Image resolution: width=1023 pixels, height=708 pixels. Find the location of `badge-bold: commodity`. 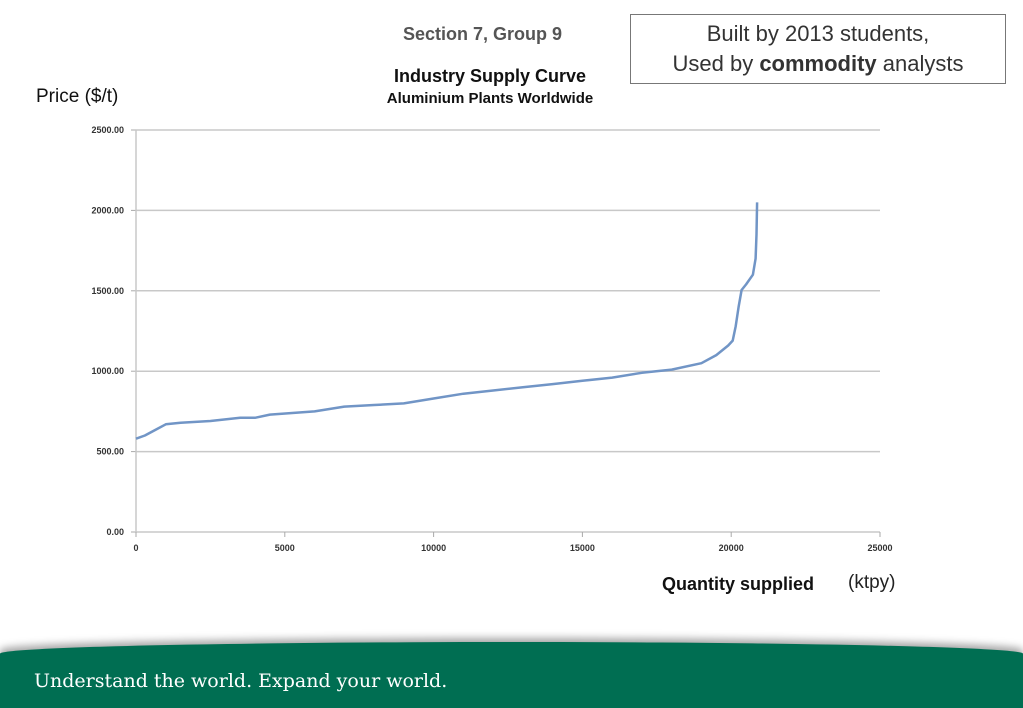

badge-bold: commodity is located at coordinates (818, 63).